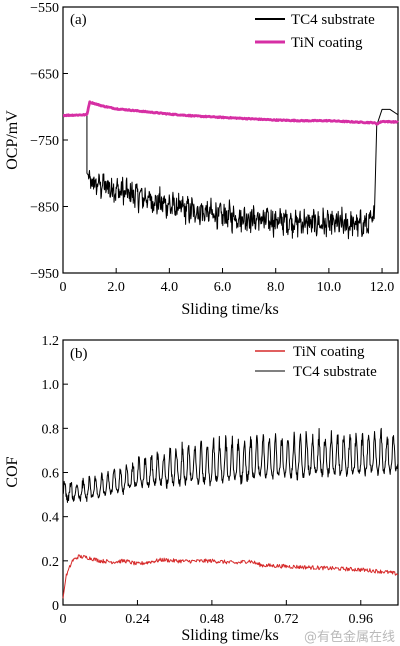 Image resolution: width=400 pixels, height=646 pixels. Describe the element at coordinates (51, 562) in the screenshot. I see `cof-y-tick-label: 0.2` at that location.